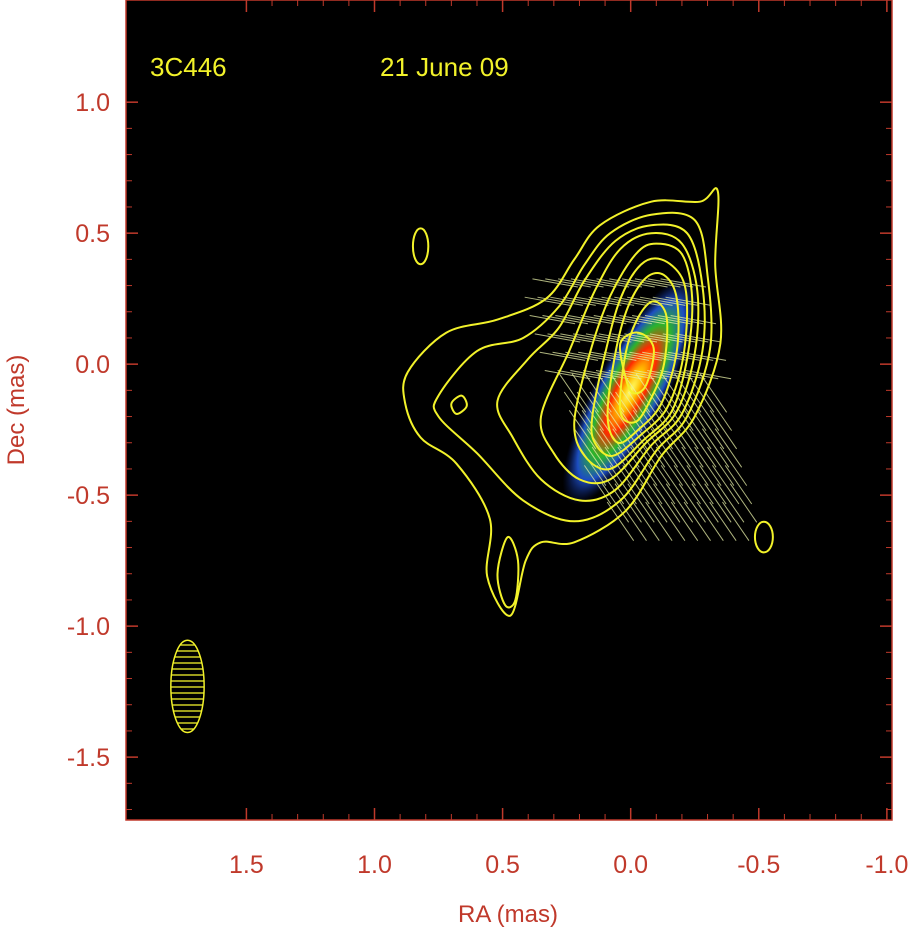  Describe the element at coordinates (459, 404) in the screenshot. I see `contour-small-loop` at that location.